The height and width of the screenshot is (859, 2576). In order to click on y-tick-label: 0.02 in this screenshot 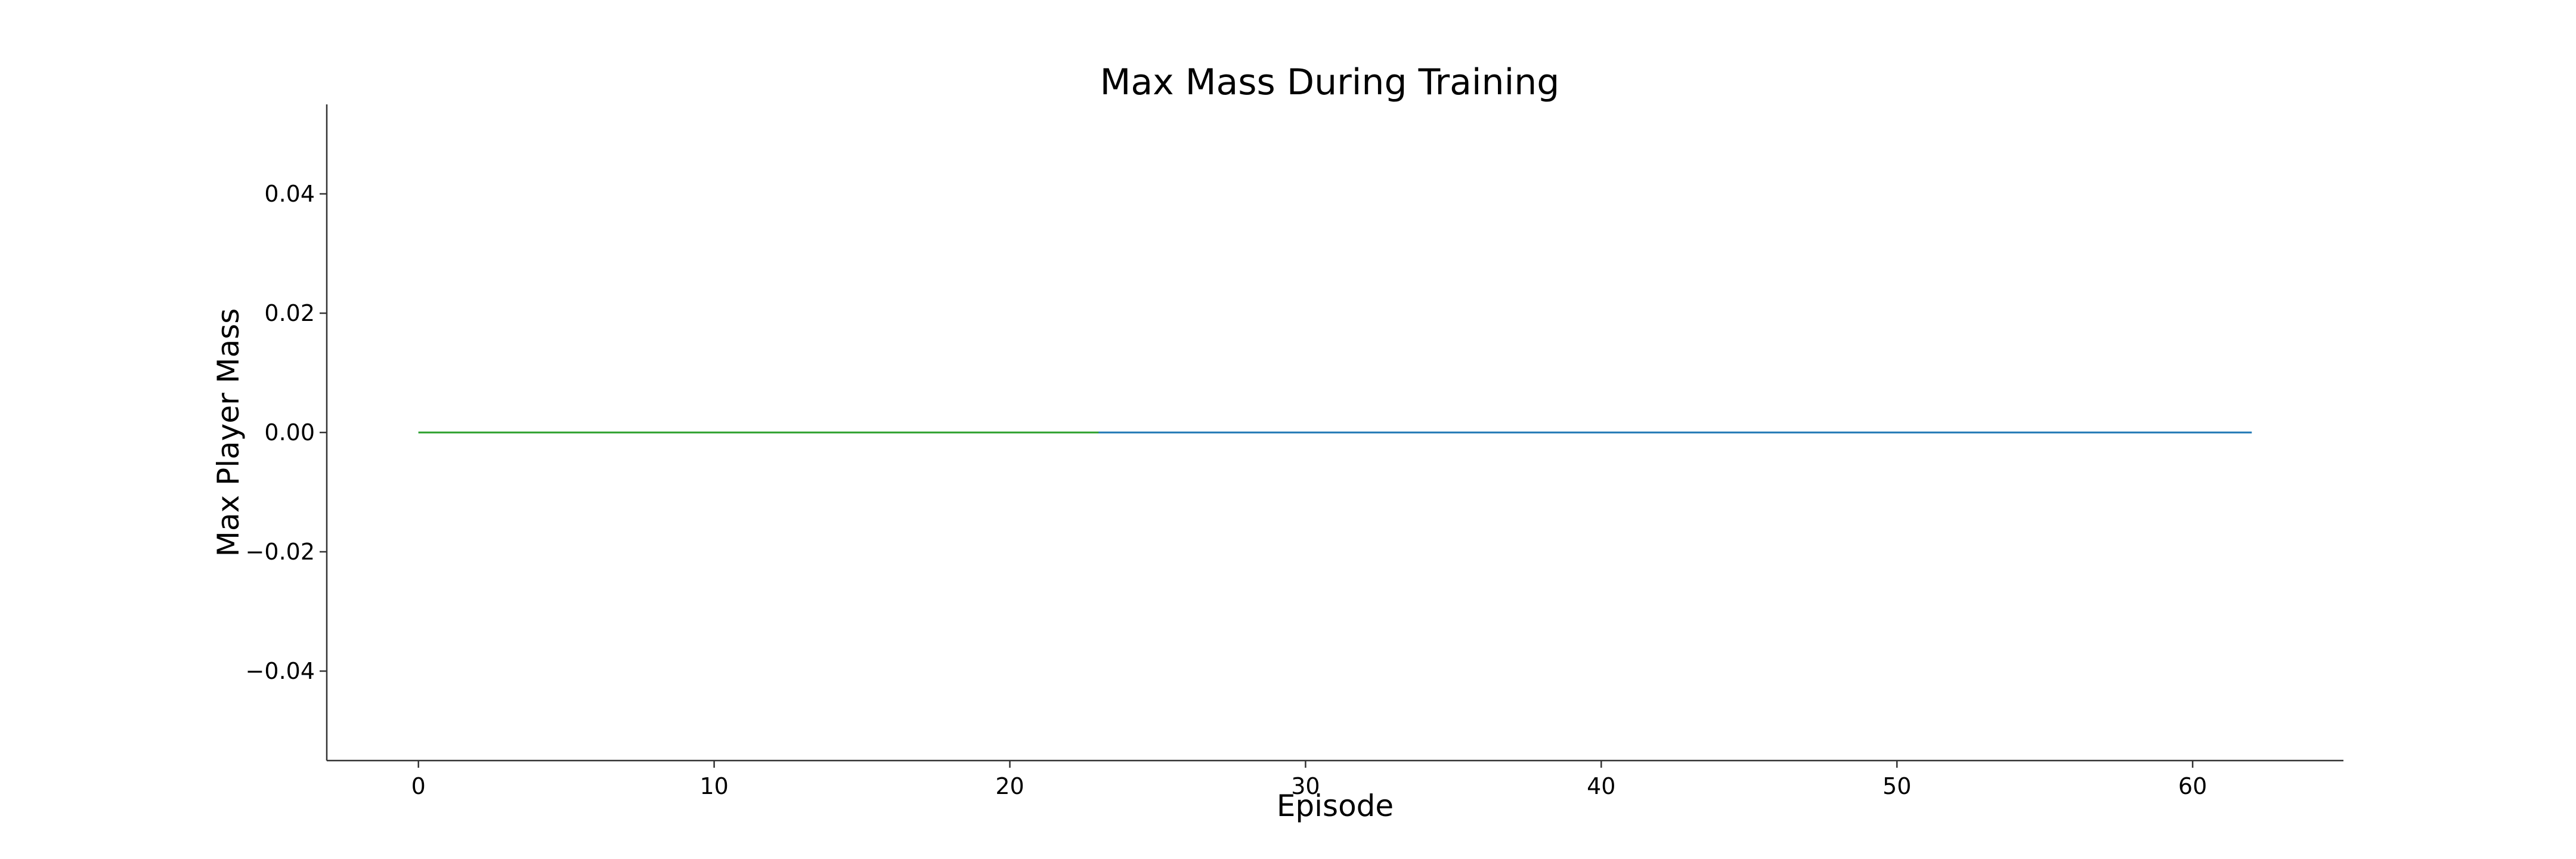, I will do `click(289, 313)`.